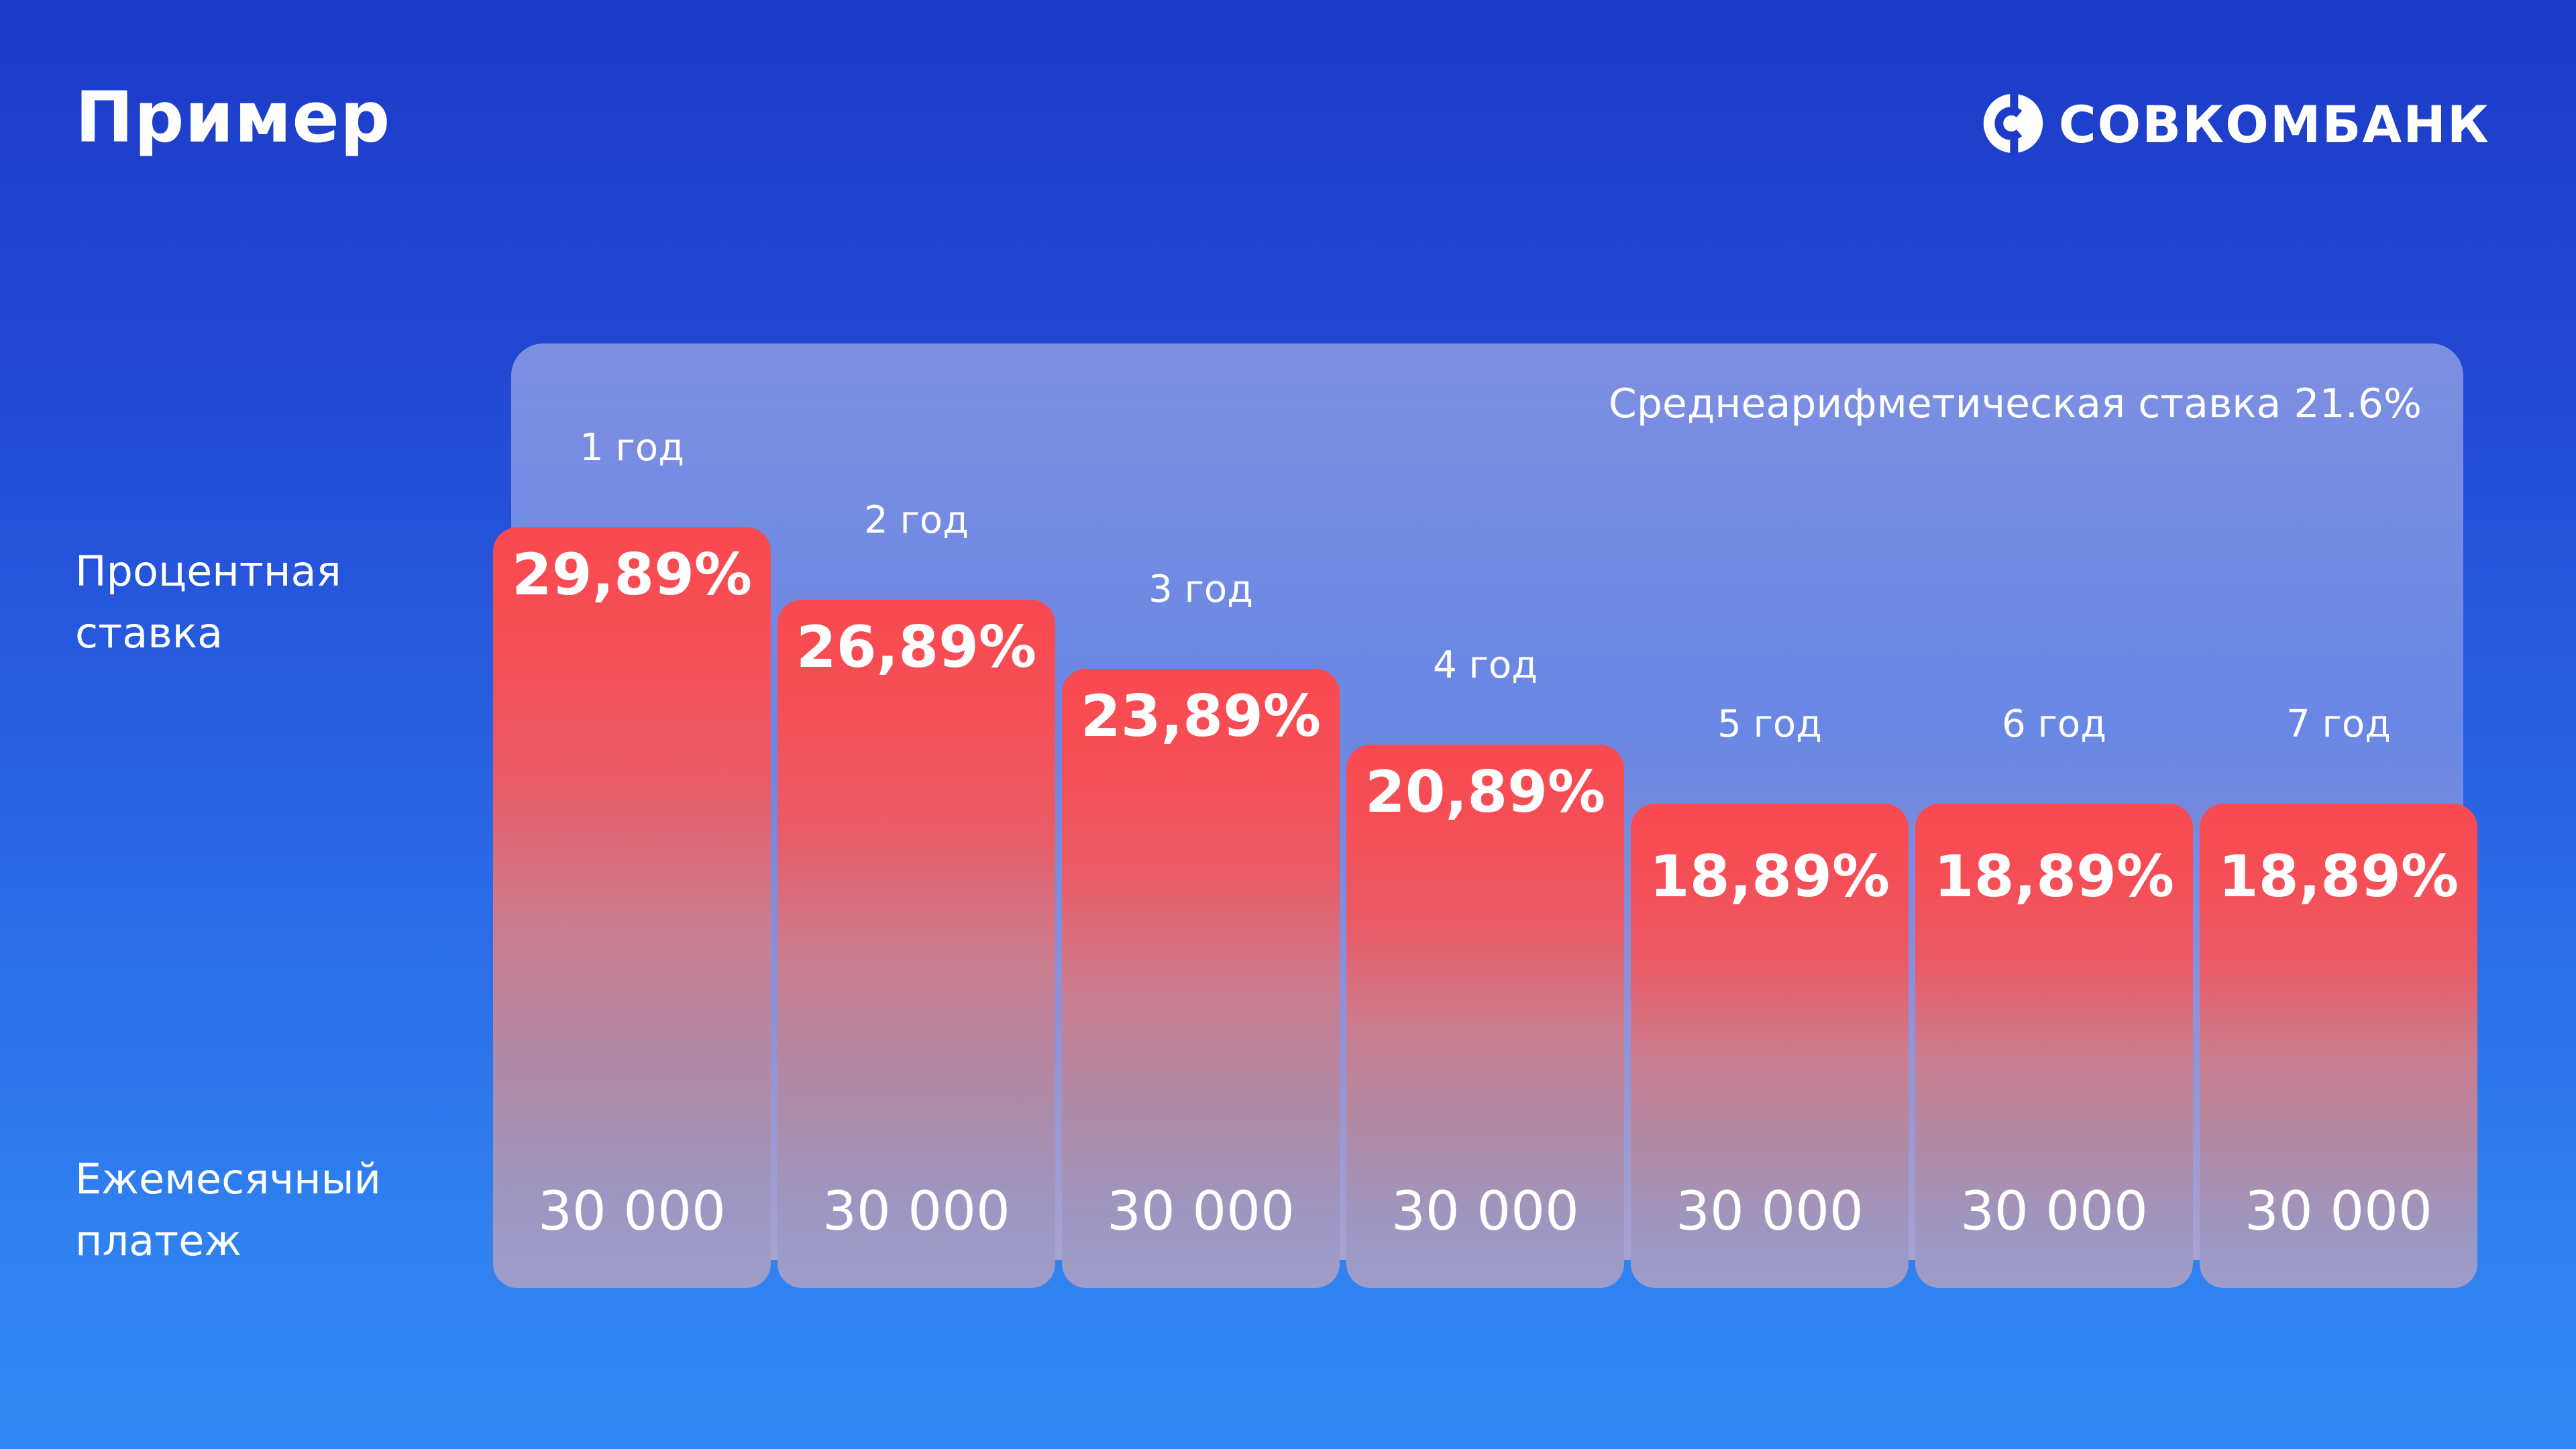 The image size is (2576, 1449). Describe the element at coordinates (233, 117) in the screenshot. I see `page-title: Пример` at that location.